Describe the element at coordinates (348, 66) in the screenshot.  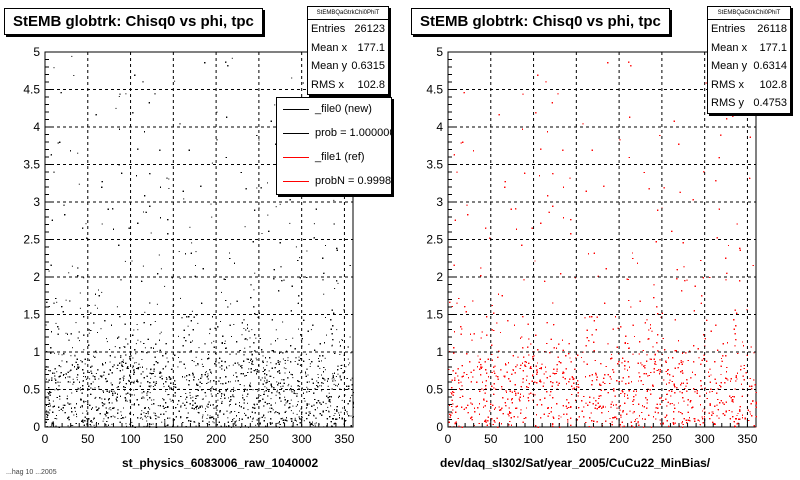
I see `left-stats-row-meany: Mean y 0.6315` at that location.